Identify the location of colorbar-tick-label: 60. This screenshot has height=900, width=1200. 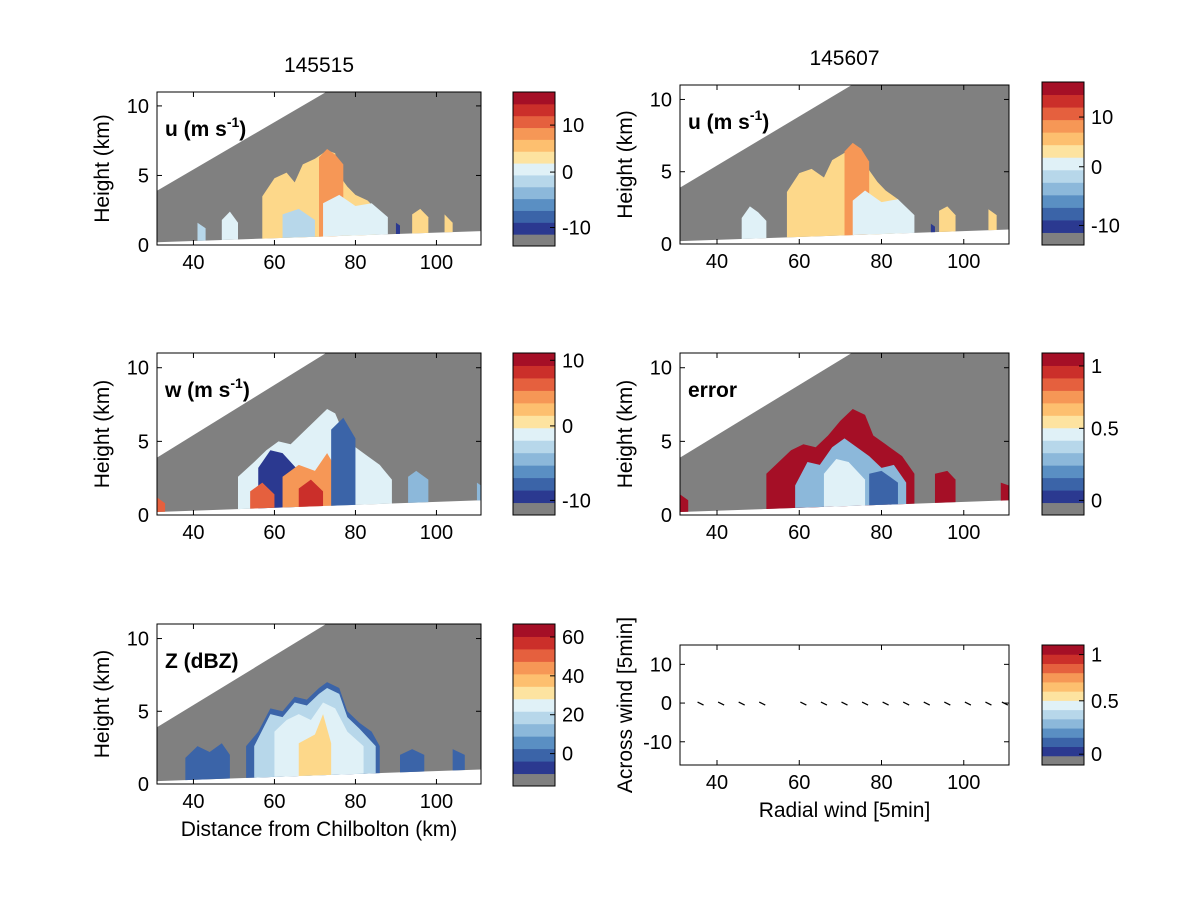
(573, 638).